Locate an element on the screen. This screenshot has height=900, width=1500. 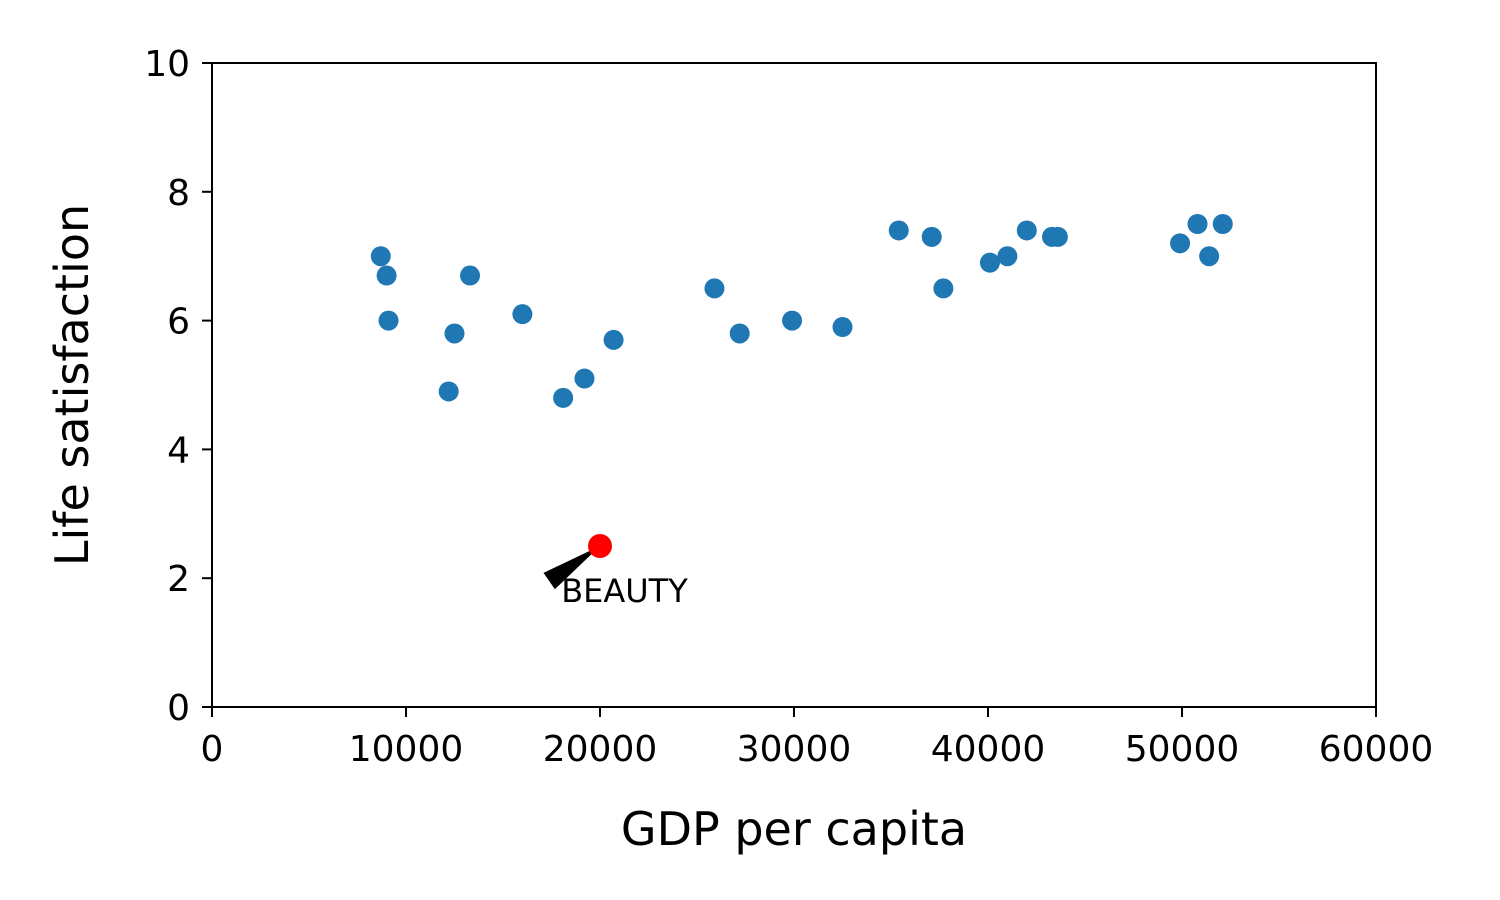
y-tick-label: 6 is located at coordinates (178, 322).